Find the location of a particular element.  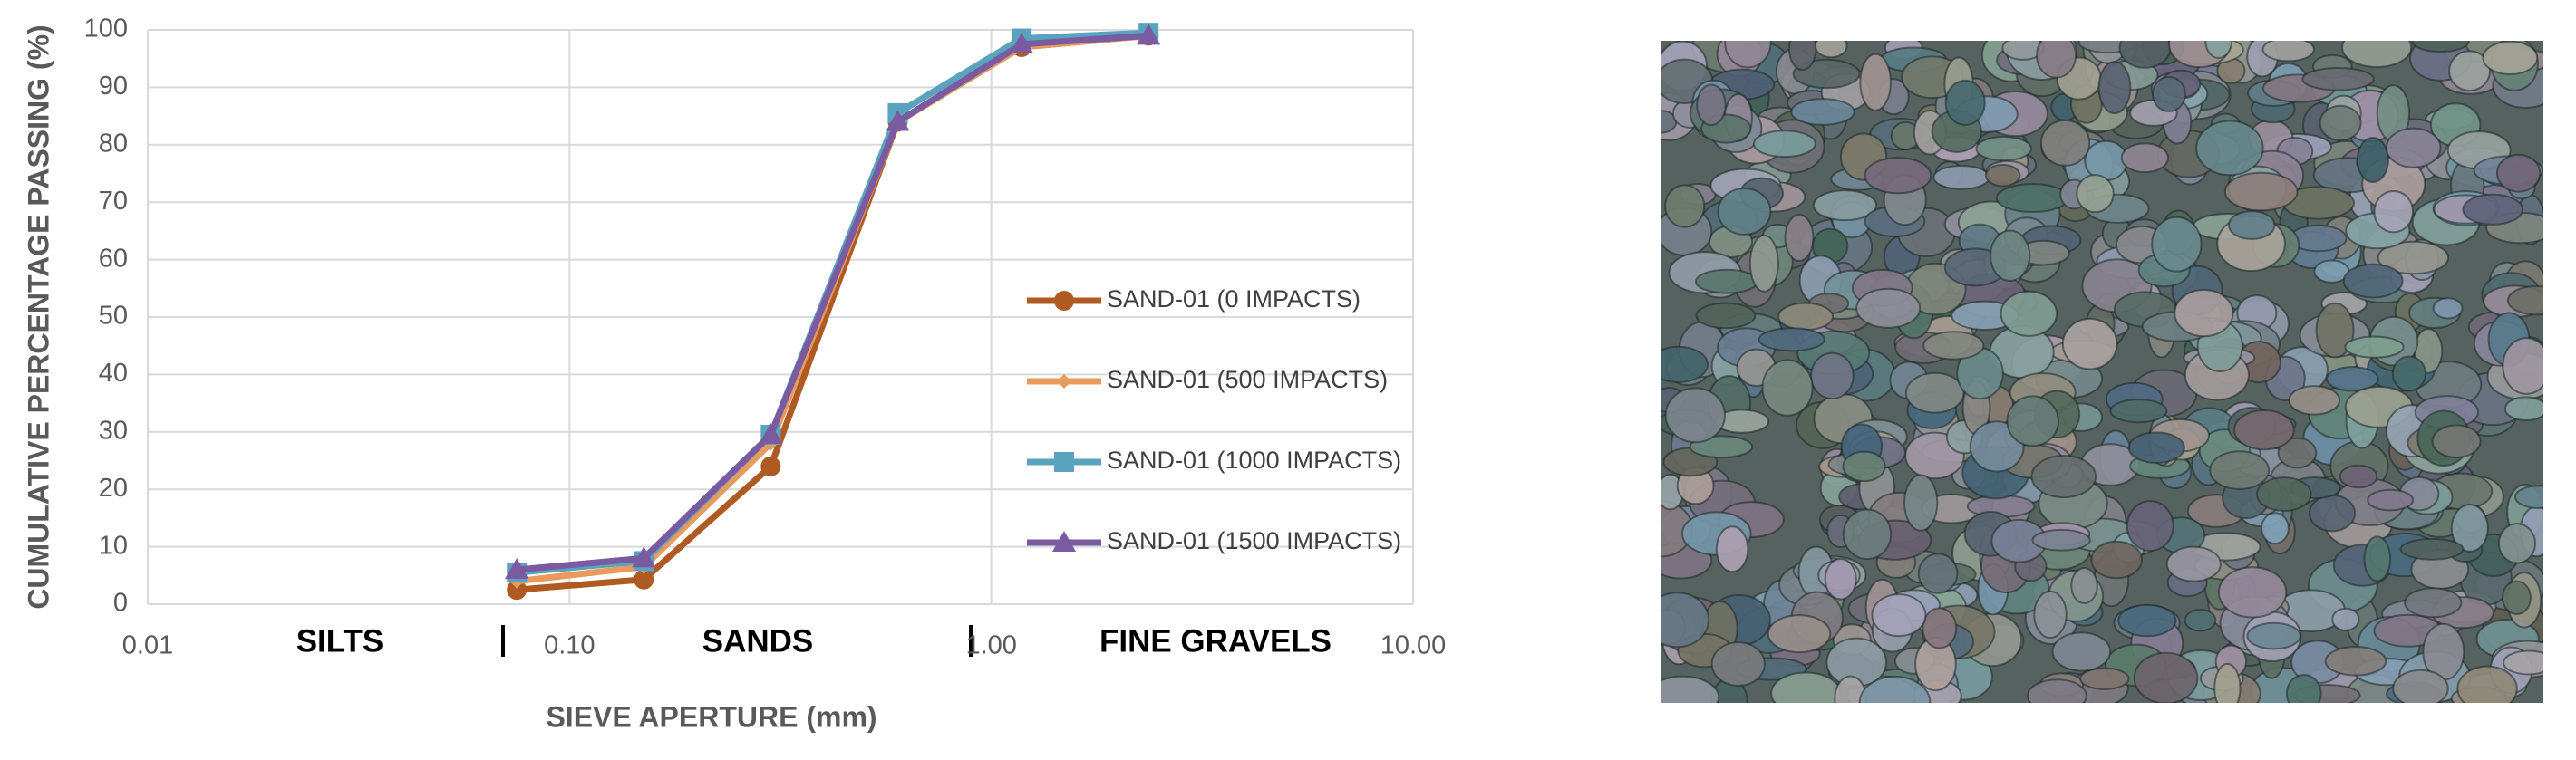

legend-label: SAND-01 (500 IMPACTS) is located at coordinates (1247, 379).